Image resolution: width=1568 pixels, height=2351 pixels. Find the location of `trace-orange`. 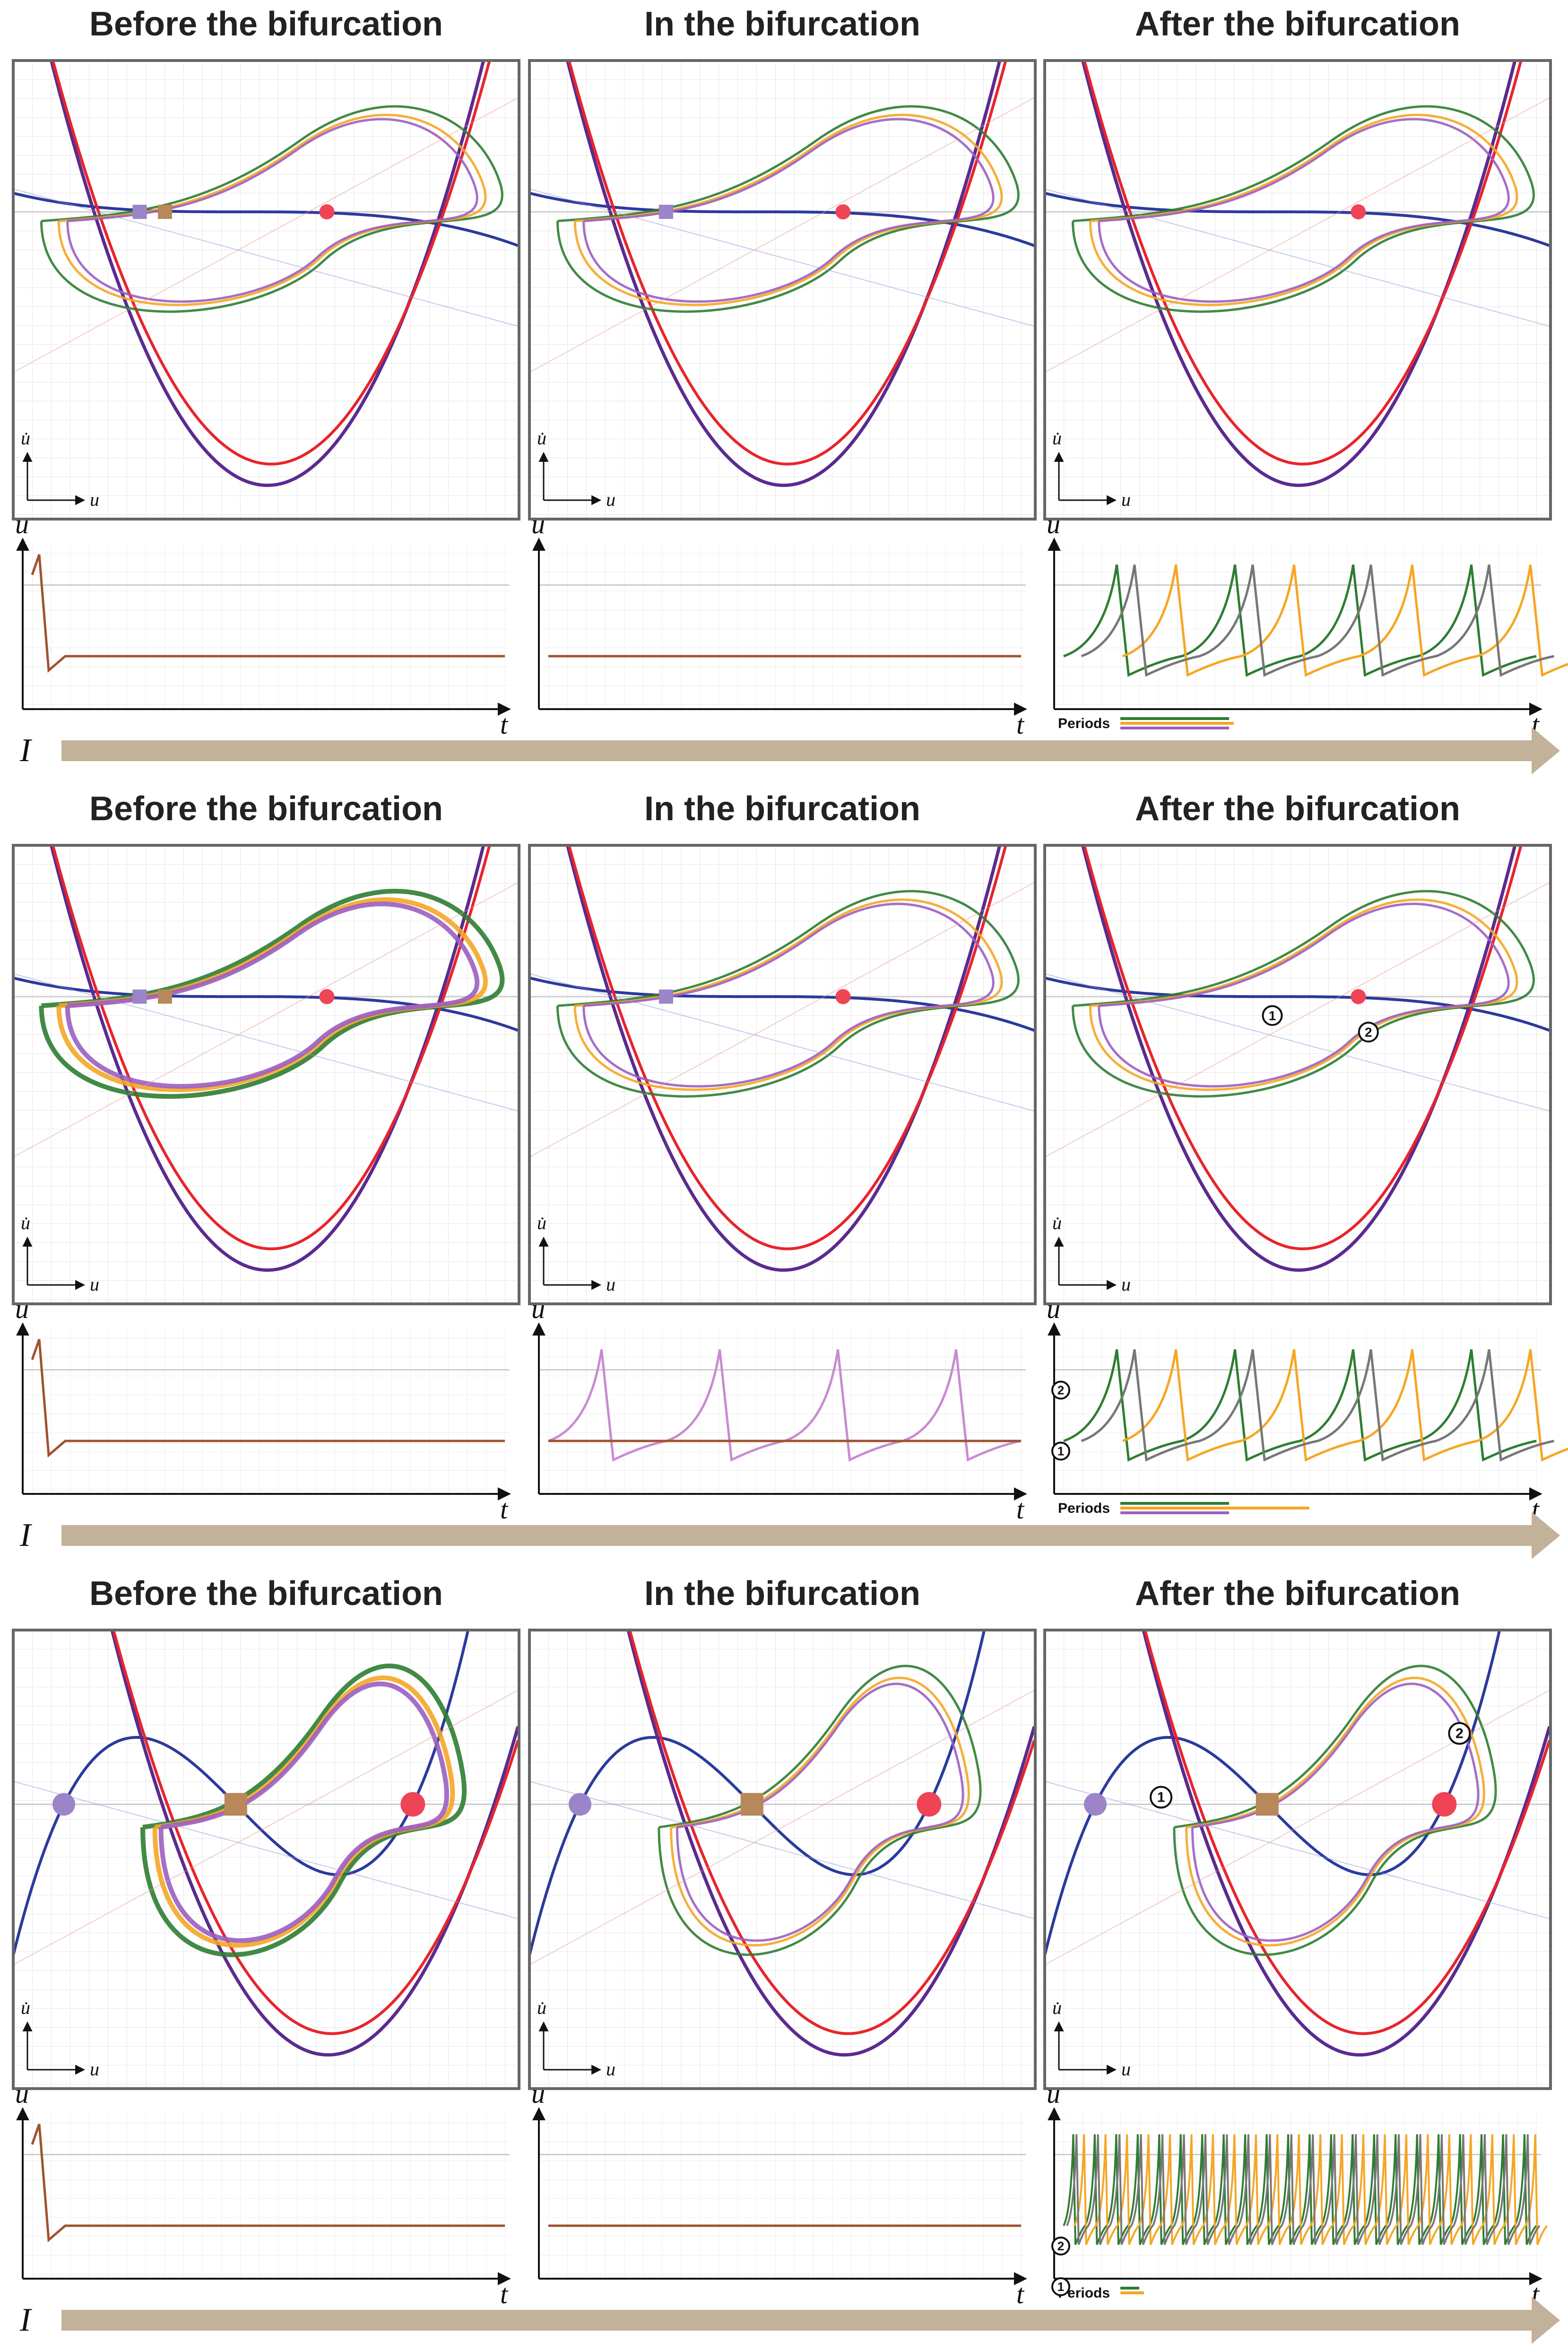

trace-orange is located at coordinates (1345, 1405).